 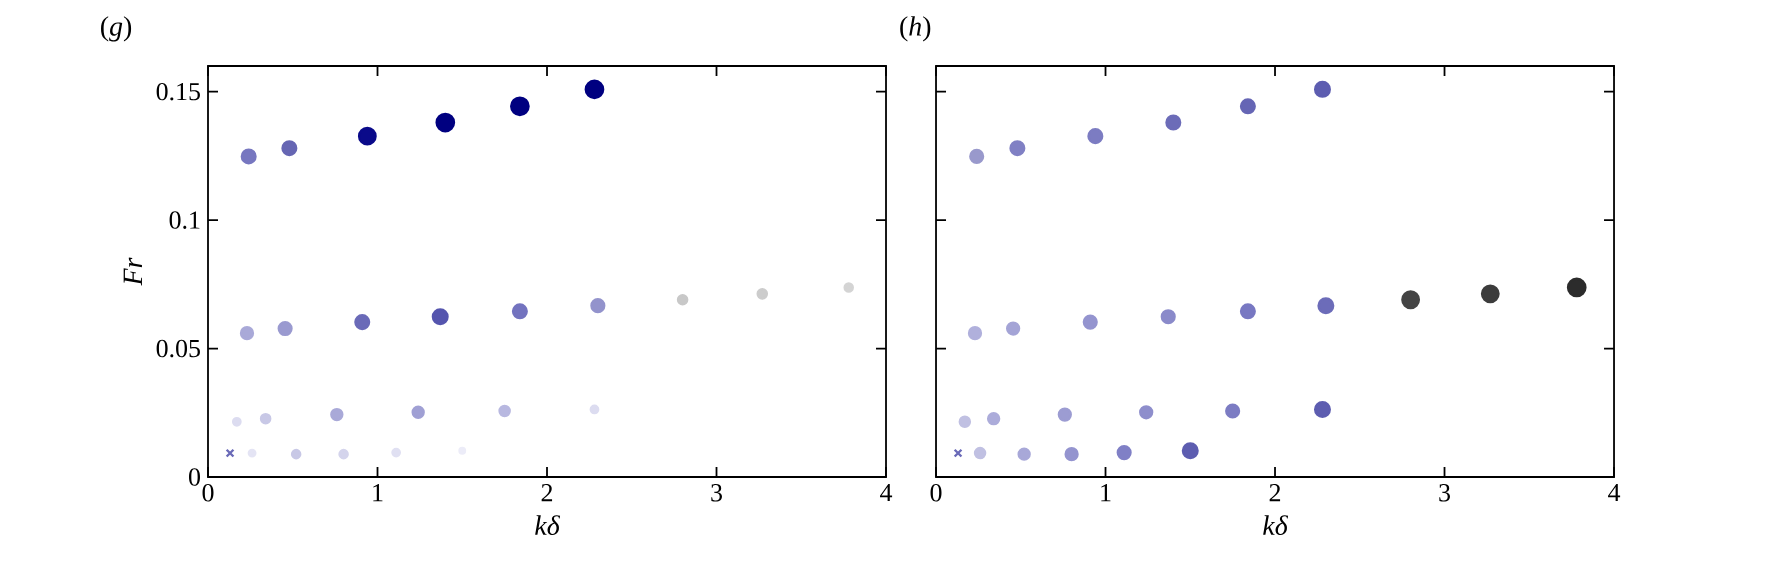 What do you see at coordinates (116, 29) in the screenshot?
I see `chart-title: (g)` at bounding box center [116, 29].